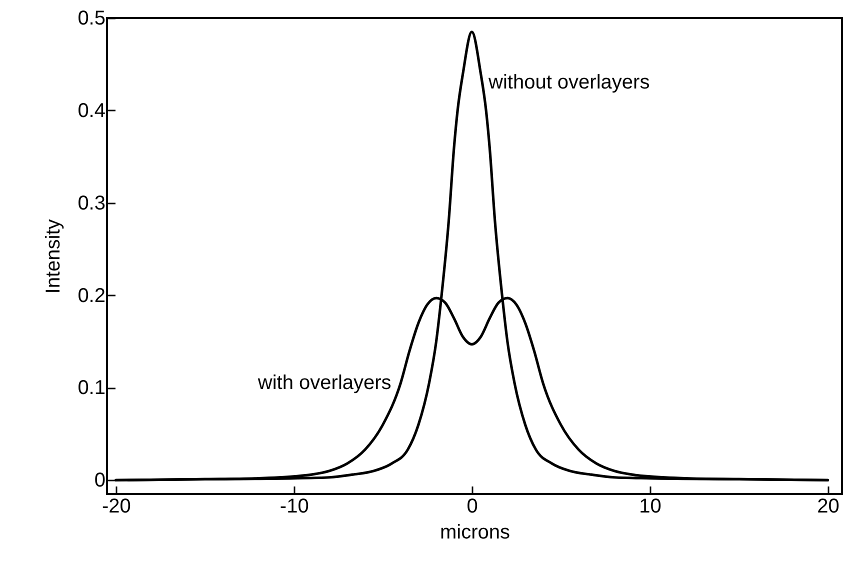 This screenshot has width=851, height=565. What do you see at coordinates (92, 111) in the screenshot?
I see `y-tick-label: 0.4` at bounding box center [92, 111].